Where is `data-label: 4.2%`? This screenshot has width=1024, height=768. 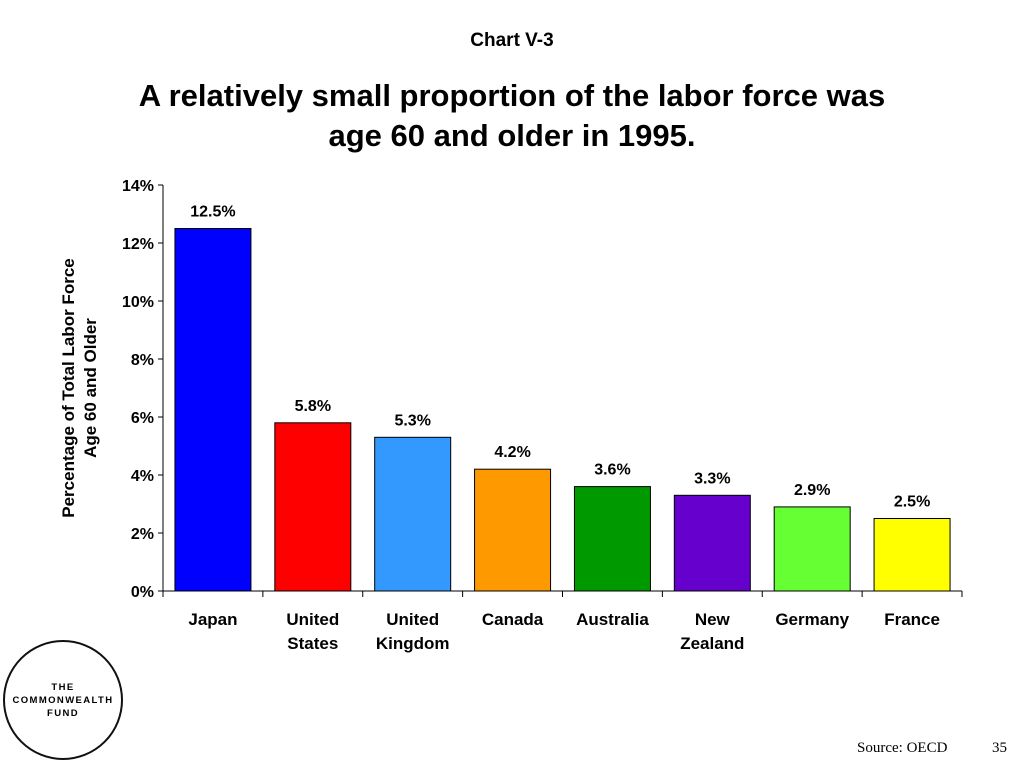
data-label: 4.2% is located at coordinates (512, 452).